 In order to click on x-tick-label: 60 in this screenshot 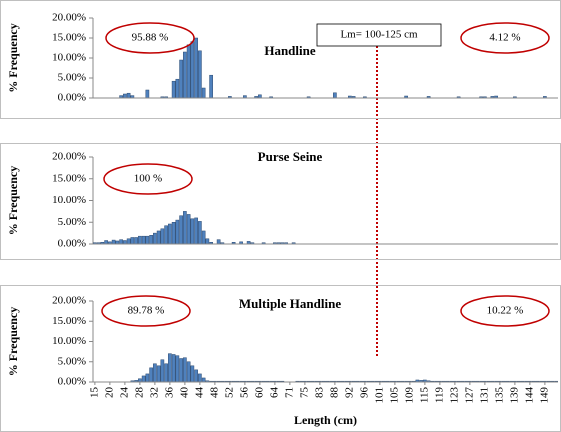, I will do `click(259, 393)`.